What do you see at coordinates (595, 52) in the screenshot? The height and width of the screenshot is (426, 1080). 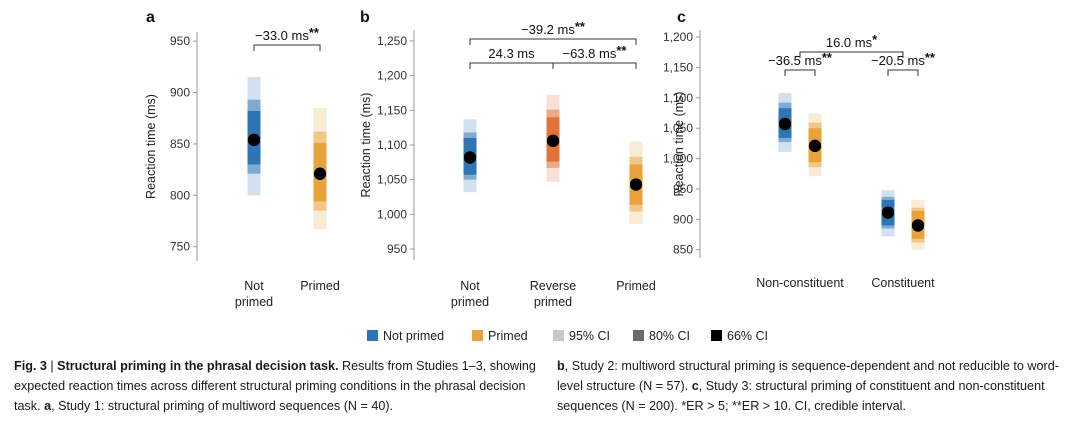 I see `bracket-label: −63.8 ms**` at bounding box center [595, 52].